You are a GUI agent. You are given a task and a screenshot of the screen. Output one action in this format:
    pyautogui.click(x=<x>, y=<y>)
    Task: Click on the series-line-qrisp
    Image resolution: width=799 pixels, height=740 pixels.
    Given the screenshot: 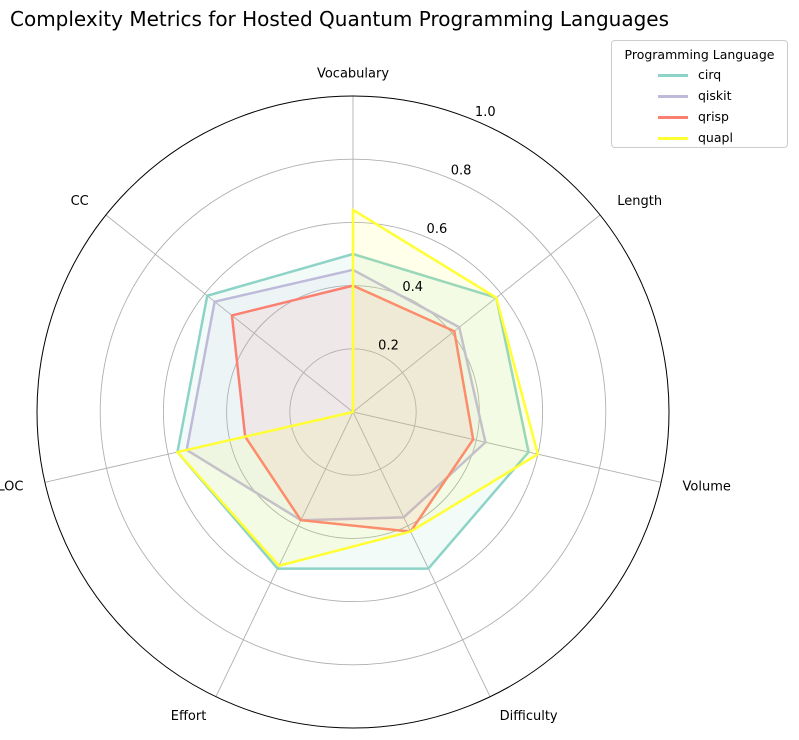 What is the action you would take?
    pyautogui.click(x=352, y=408)
    